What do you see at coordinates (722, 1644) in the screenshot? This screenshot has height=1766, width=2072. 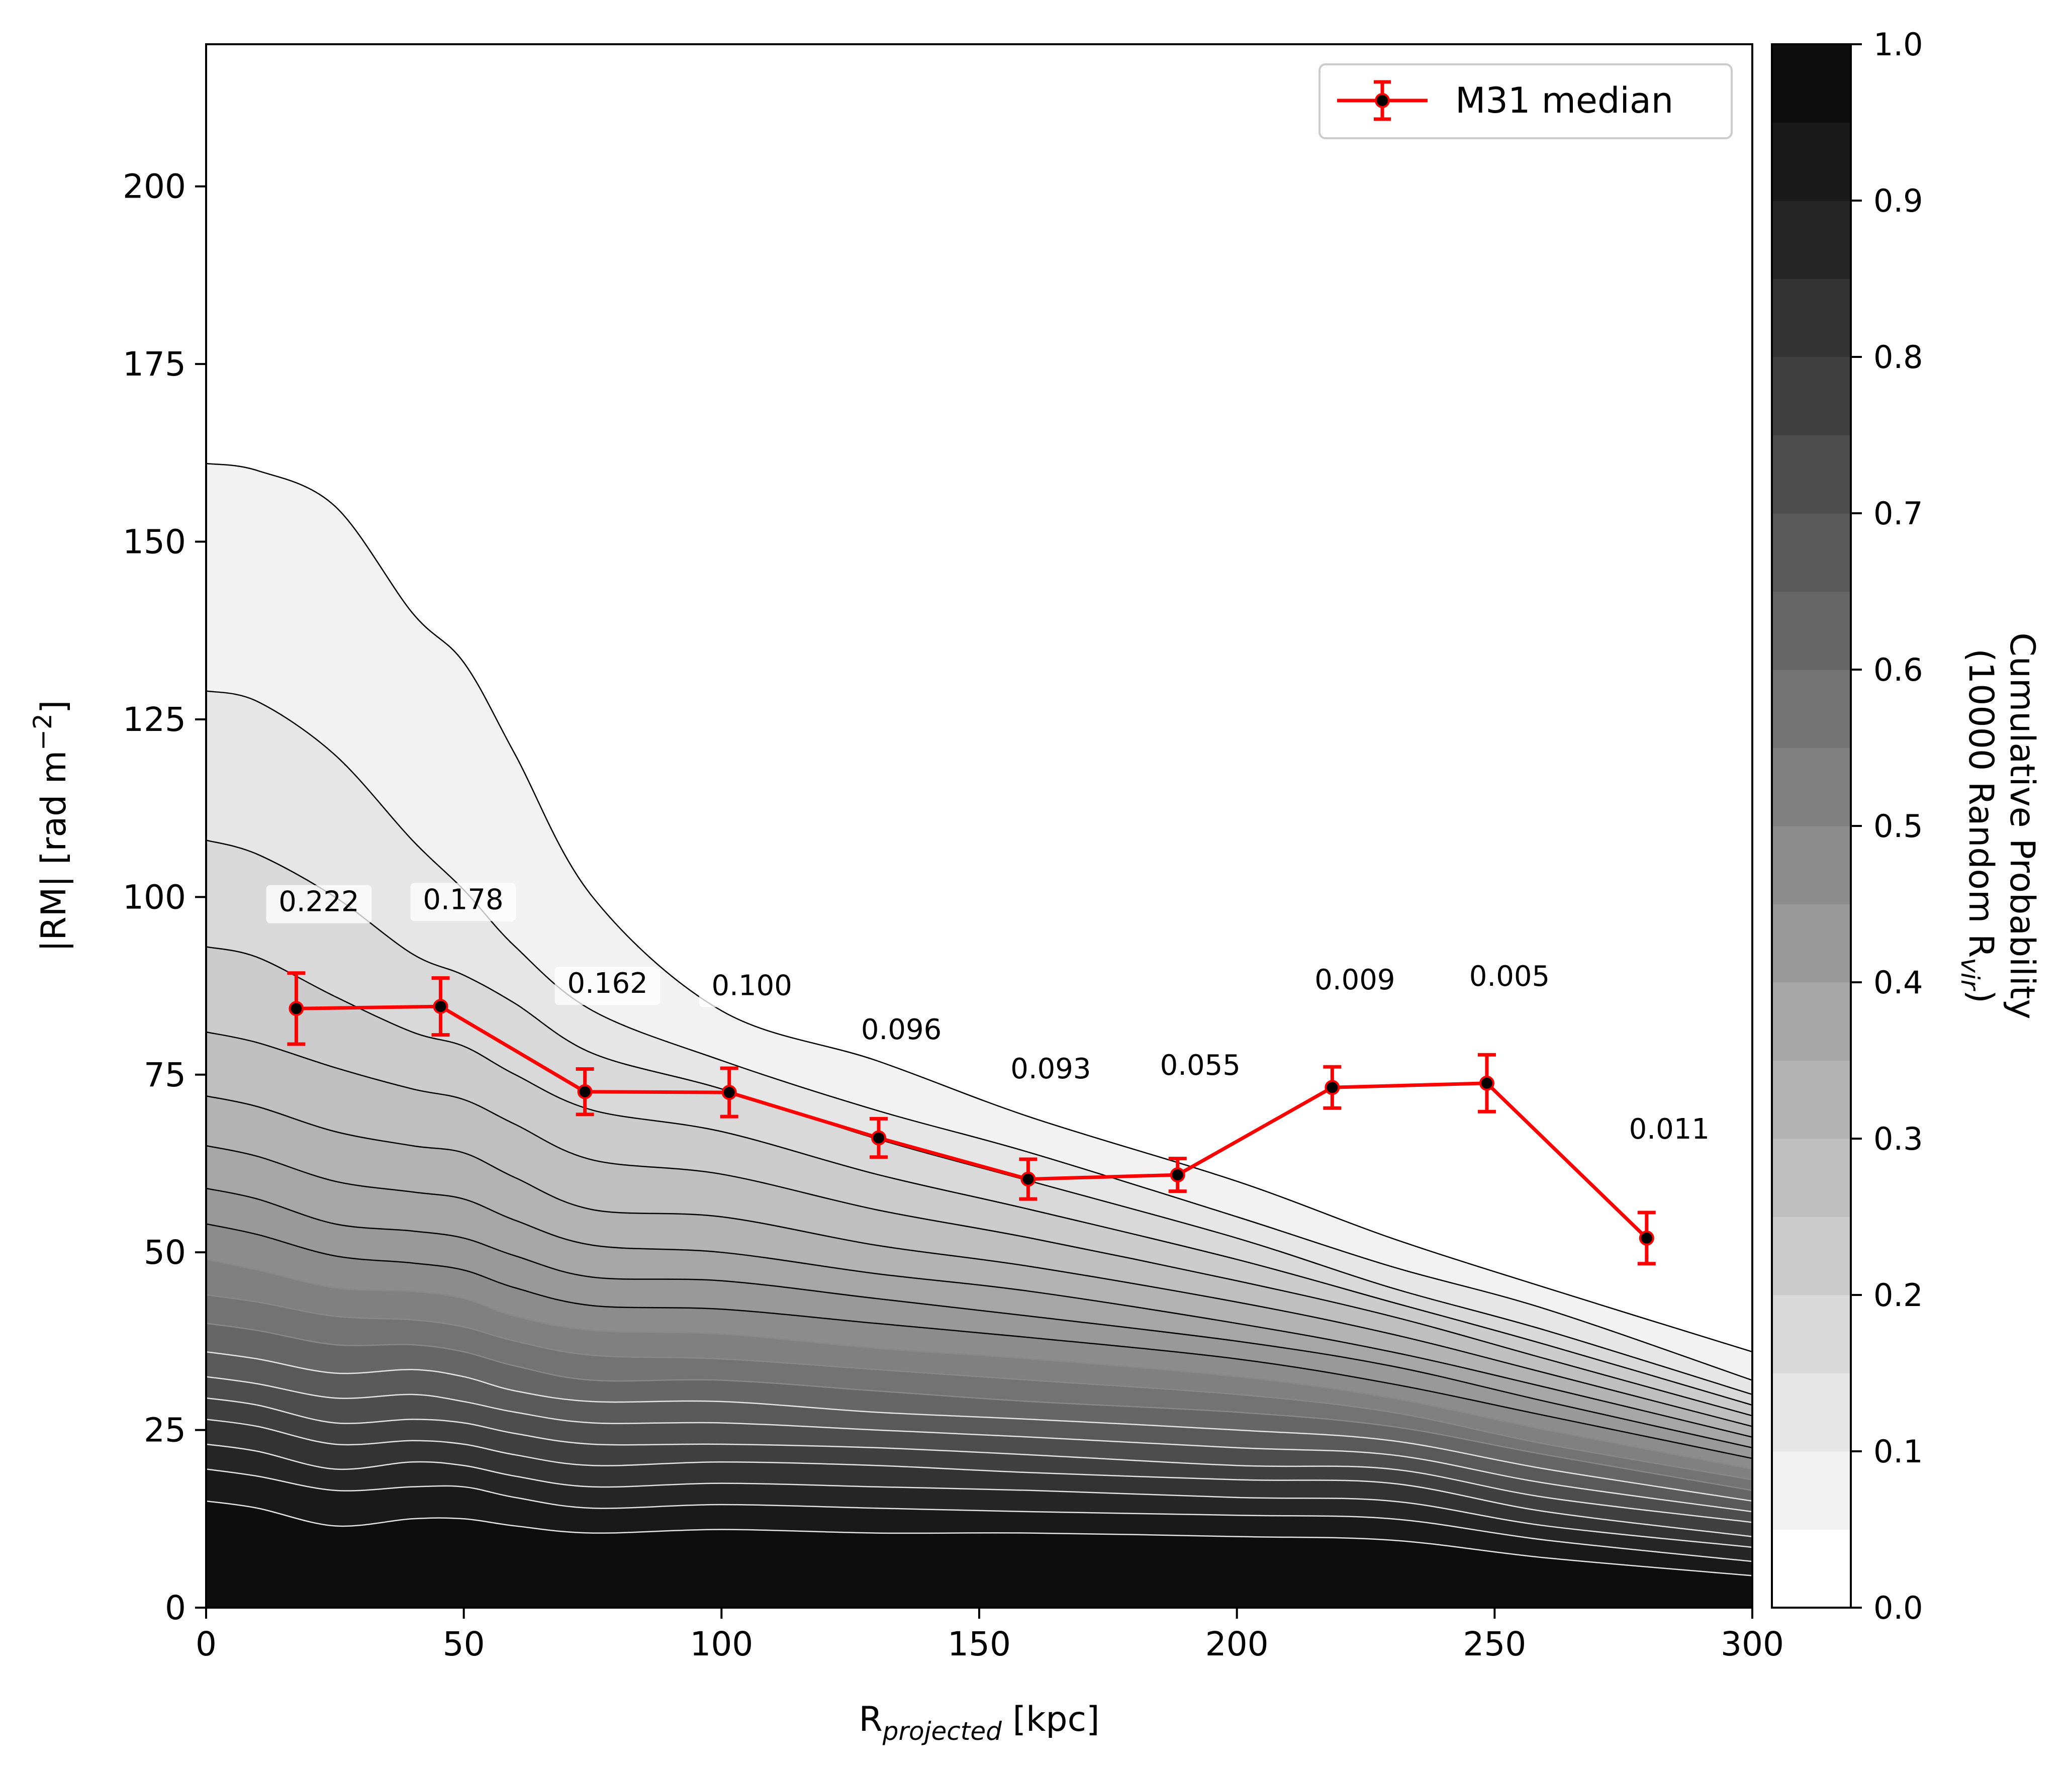 I see `x-tick-label-3: 100` at bounding box center [722, 1644].